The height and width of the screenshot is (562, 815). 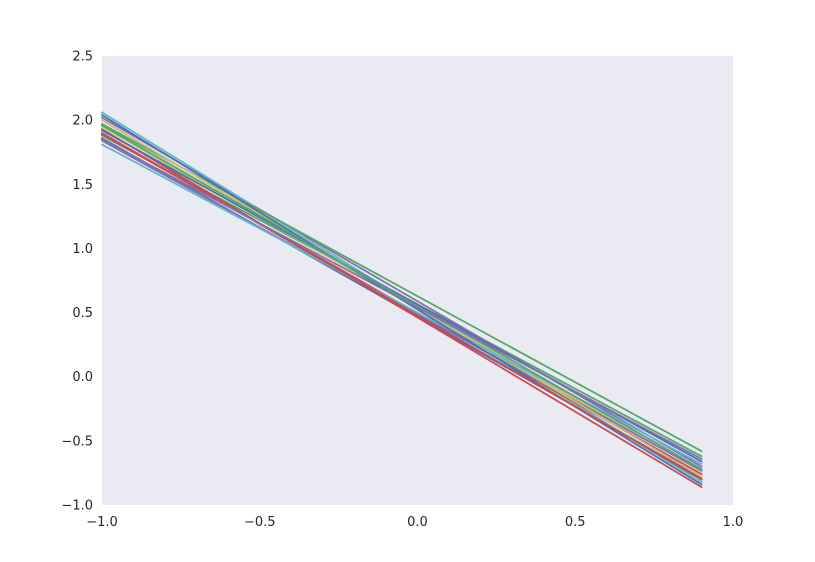 What do you see at coordinates (82, 121) in the screenshot?
I see `y-tick-label: 2.0` at bounding box center [82, 121].